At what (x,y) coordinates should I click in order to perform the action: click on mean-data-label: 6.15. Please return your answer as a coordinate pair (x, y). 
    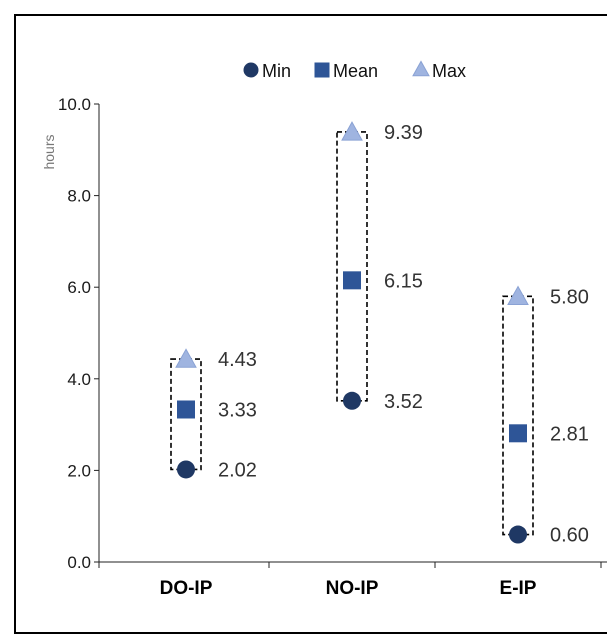
    Looking at the image, I should click on (403, 281).